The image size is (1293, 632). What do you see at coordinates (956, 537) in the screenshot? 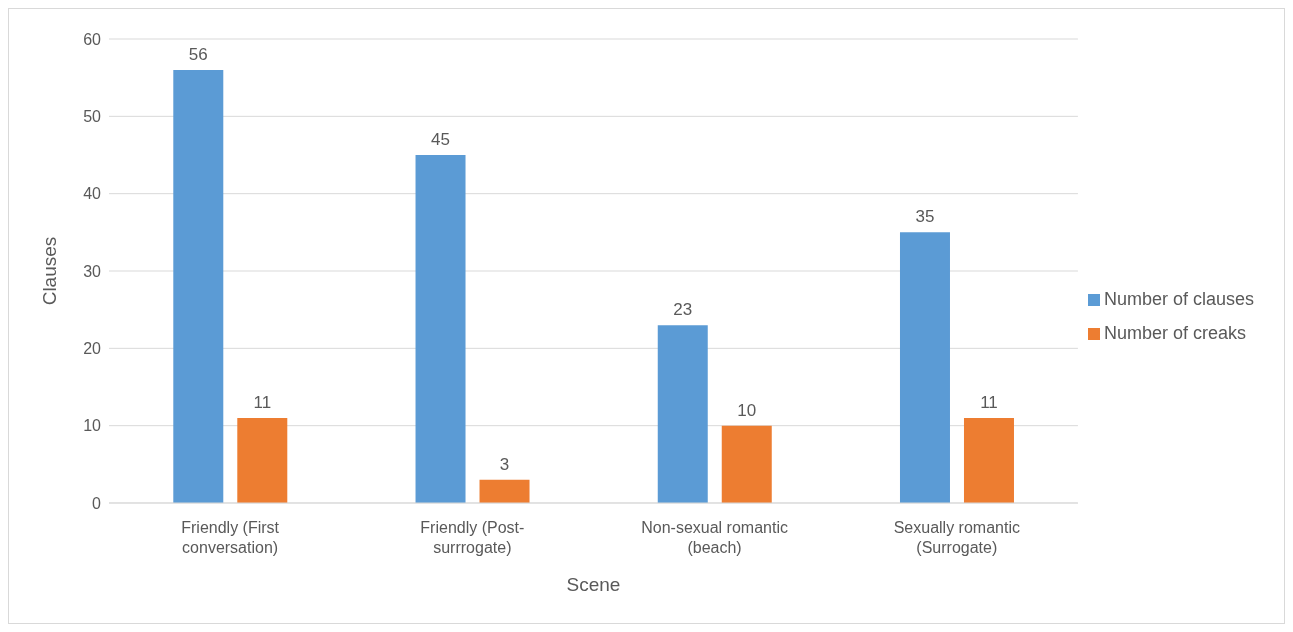
I see `x-tick-label: Sexually romantic (Surrogate)` at bounding box center [956, 537].